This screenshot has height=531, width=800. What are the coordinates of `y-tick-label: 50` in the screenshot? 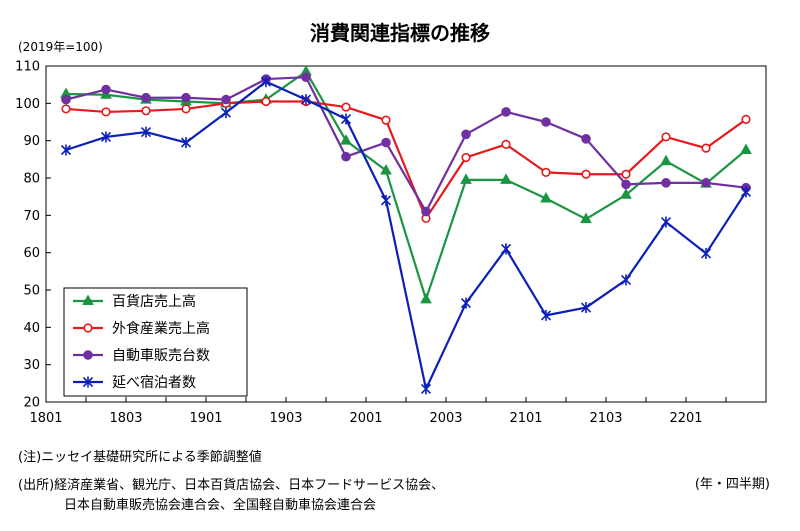 It's located at (31, 291).